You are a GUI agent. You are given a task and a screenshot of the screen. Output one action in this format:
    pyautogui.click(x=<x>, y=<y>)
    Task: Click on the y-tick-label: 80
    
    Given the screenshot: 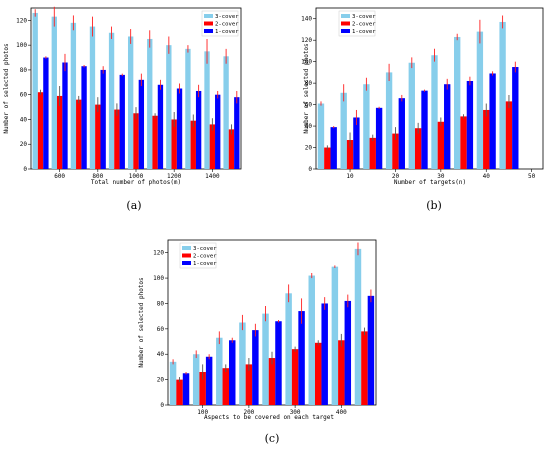 What is the action you would take?
    pyautogui.click(x=161, y=303)
    